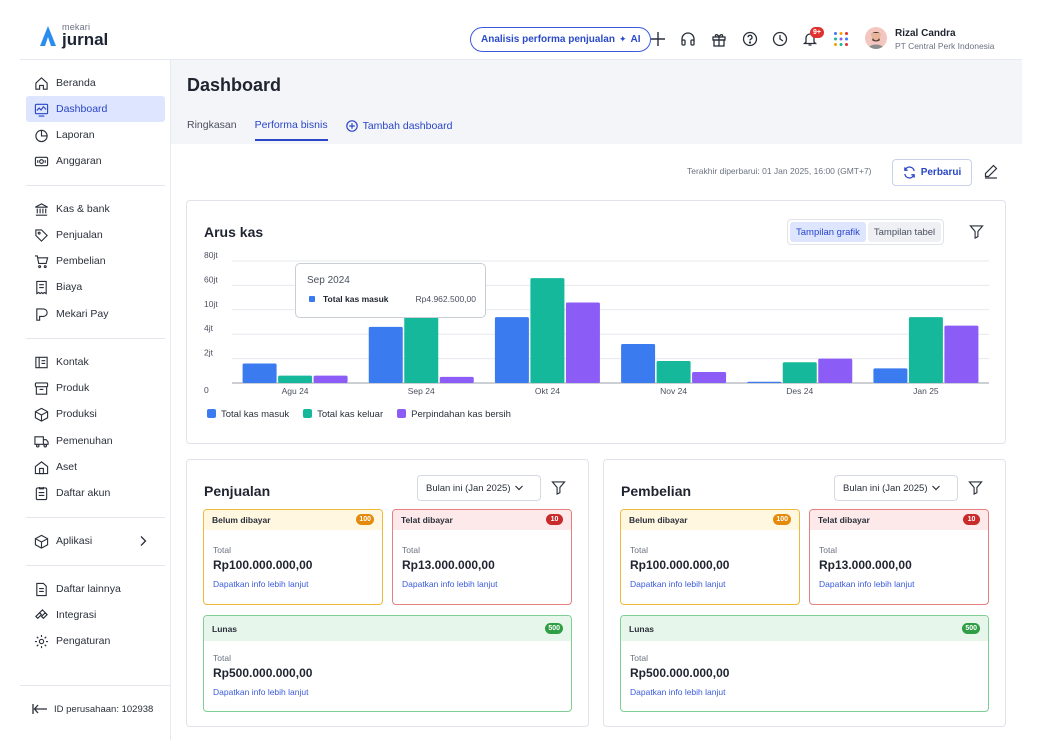 The height and width of the screenshot is (753, 1046). Describe the element at coordinates (658, 39) in the screenshot. I see `plus-icon` at that location.